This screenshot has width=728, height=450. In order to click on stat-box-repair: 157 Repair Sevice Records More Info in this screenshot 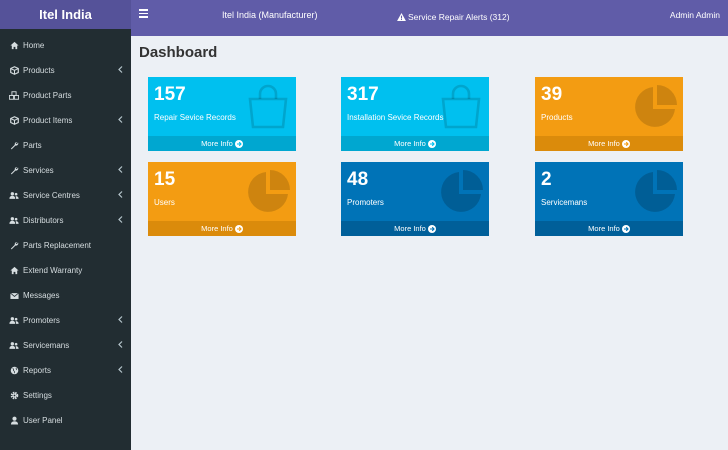, I will do `click(222, 114)`.